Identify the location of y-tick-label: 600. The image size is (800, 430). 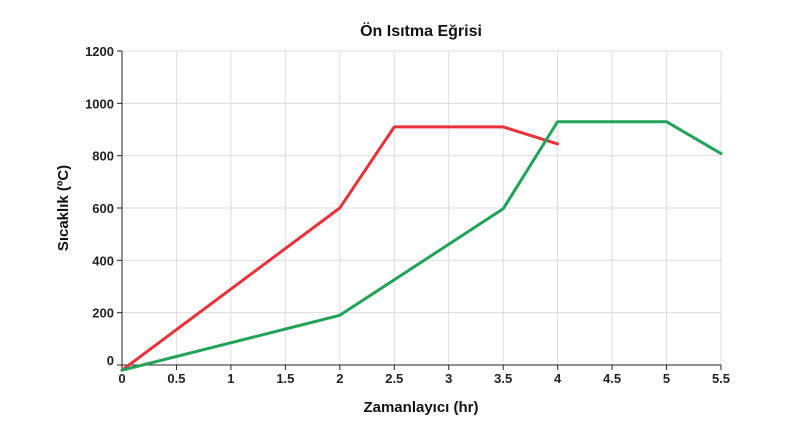
(103, 208).